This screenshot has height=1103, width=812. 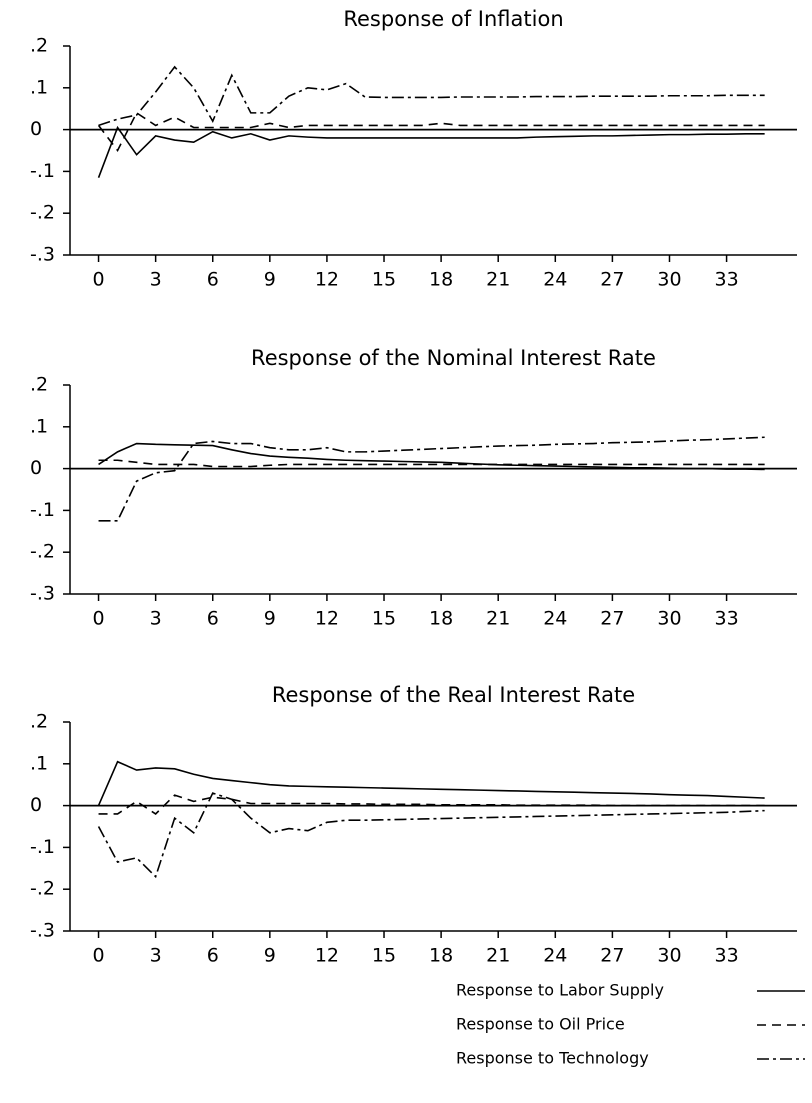 What do you see at coordinates (552, 1058) in the screenshot?
I see `legend-label: Response to Technology` at bounding box center [552, 1058].